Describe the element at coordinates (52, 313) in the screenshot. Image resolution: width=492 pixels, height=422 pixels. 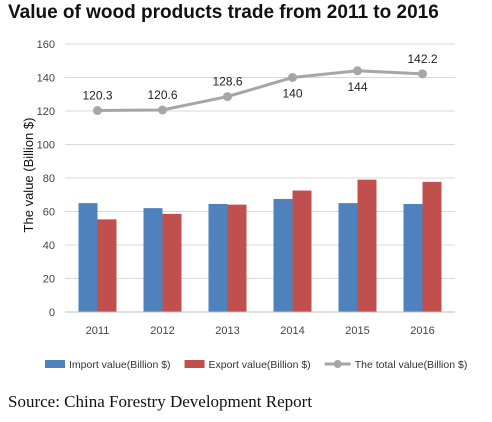
I see `y-tick-label: 0` at that location.